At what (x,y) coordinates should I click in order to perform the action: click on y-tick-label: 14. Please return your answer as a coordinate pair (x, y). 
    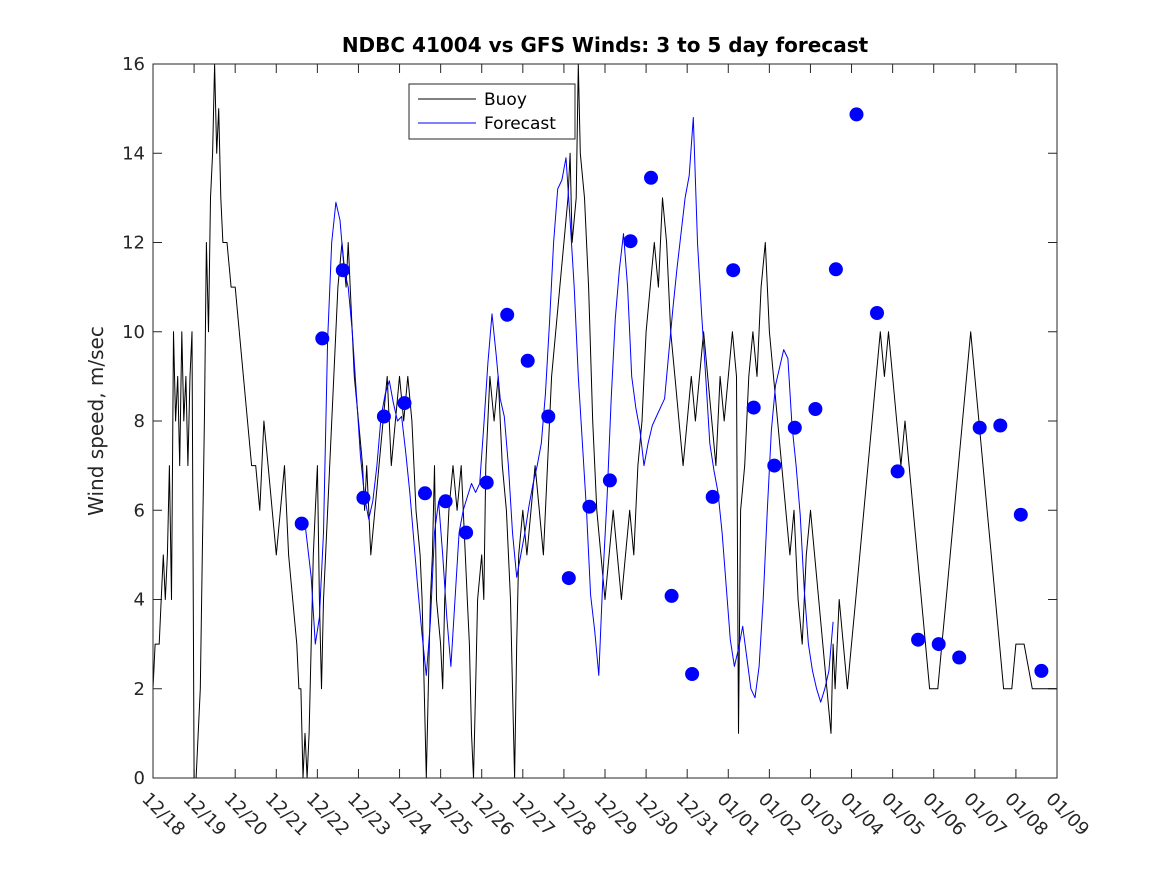
    Looking at the image, I should click on (133, 153).